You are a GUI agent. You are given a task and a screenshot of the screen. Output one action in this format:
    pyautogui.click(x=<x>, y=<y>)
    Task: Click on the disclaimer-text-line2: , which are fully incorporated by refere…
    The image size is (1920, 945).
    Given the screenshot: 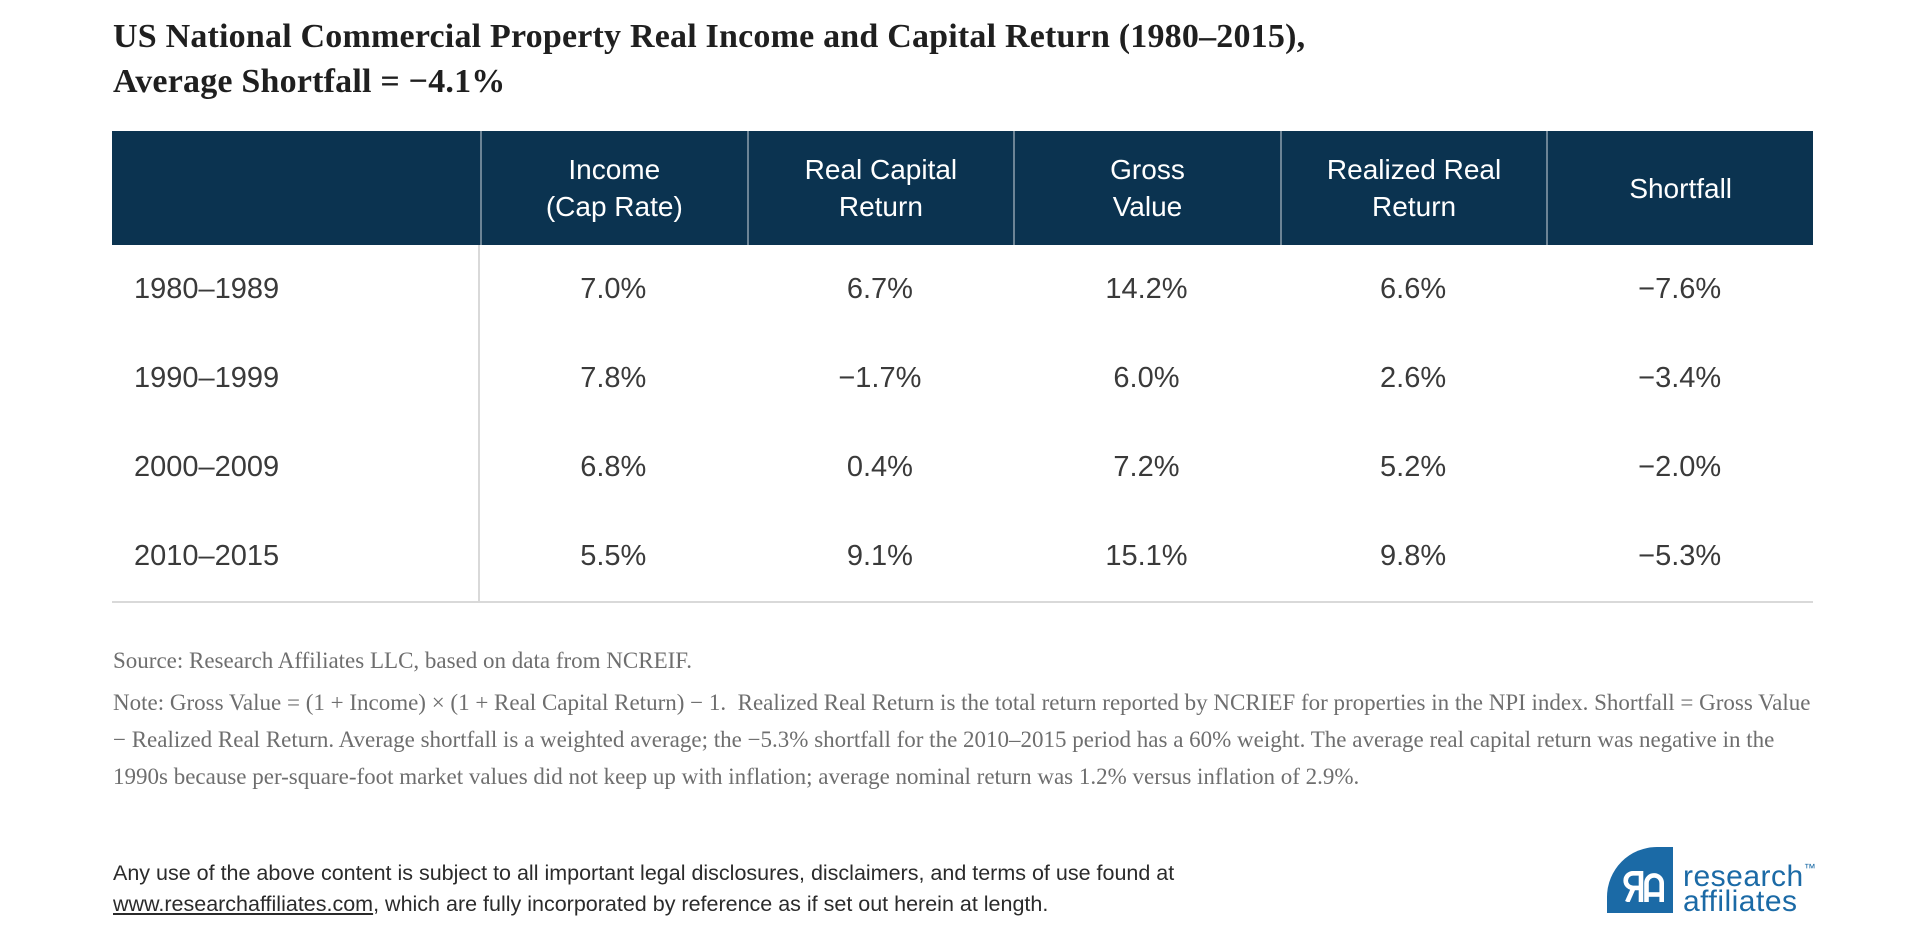 What is the action you would take?
    pyautogui.click(x=711, y=904)
    